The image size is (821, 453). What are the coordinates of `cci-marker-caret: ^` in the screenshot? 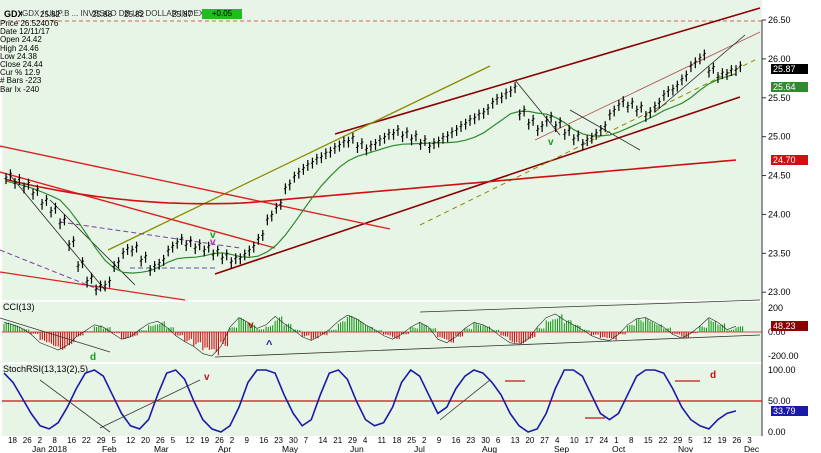 It's located at (269, 345).